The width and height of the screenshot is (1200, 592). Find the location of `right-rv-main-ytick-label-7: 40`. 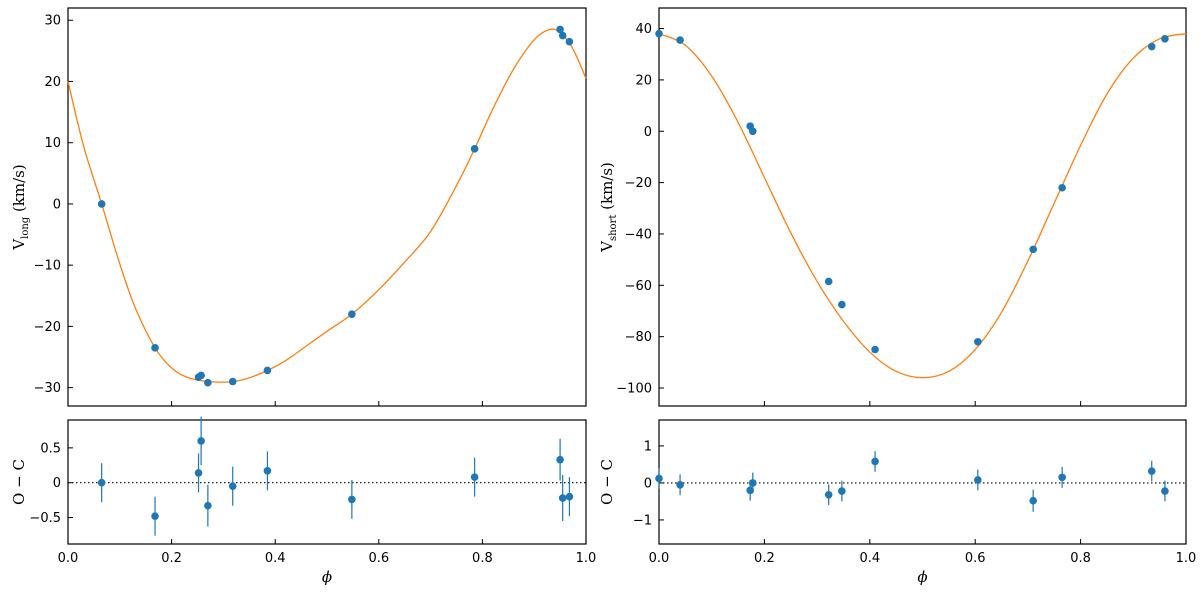

right-rv-main-ytick-label-7: 40 is located at coordinates (643, 29).